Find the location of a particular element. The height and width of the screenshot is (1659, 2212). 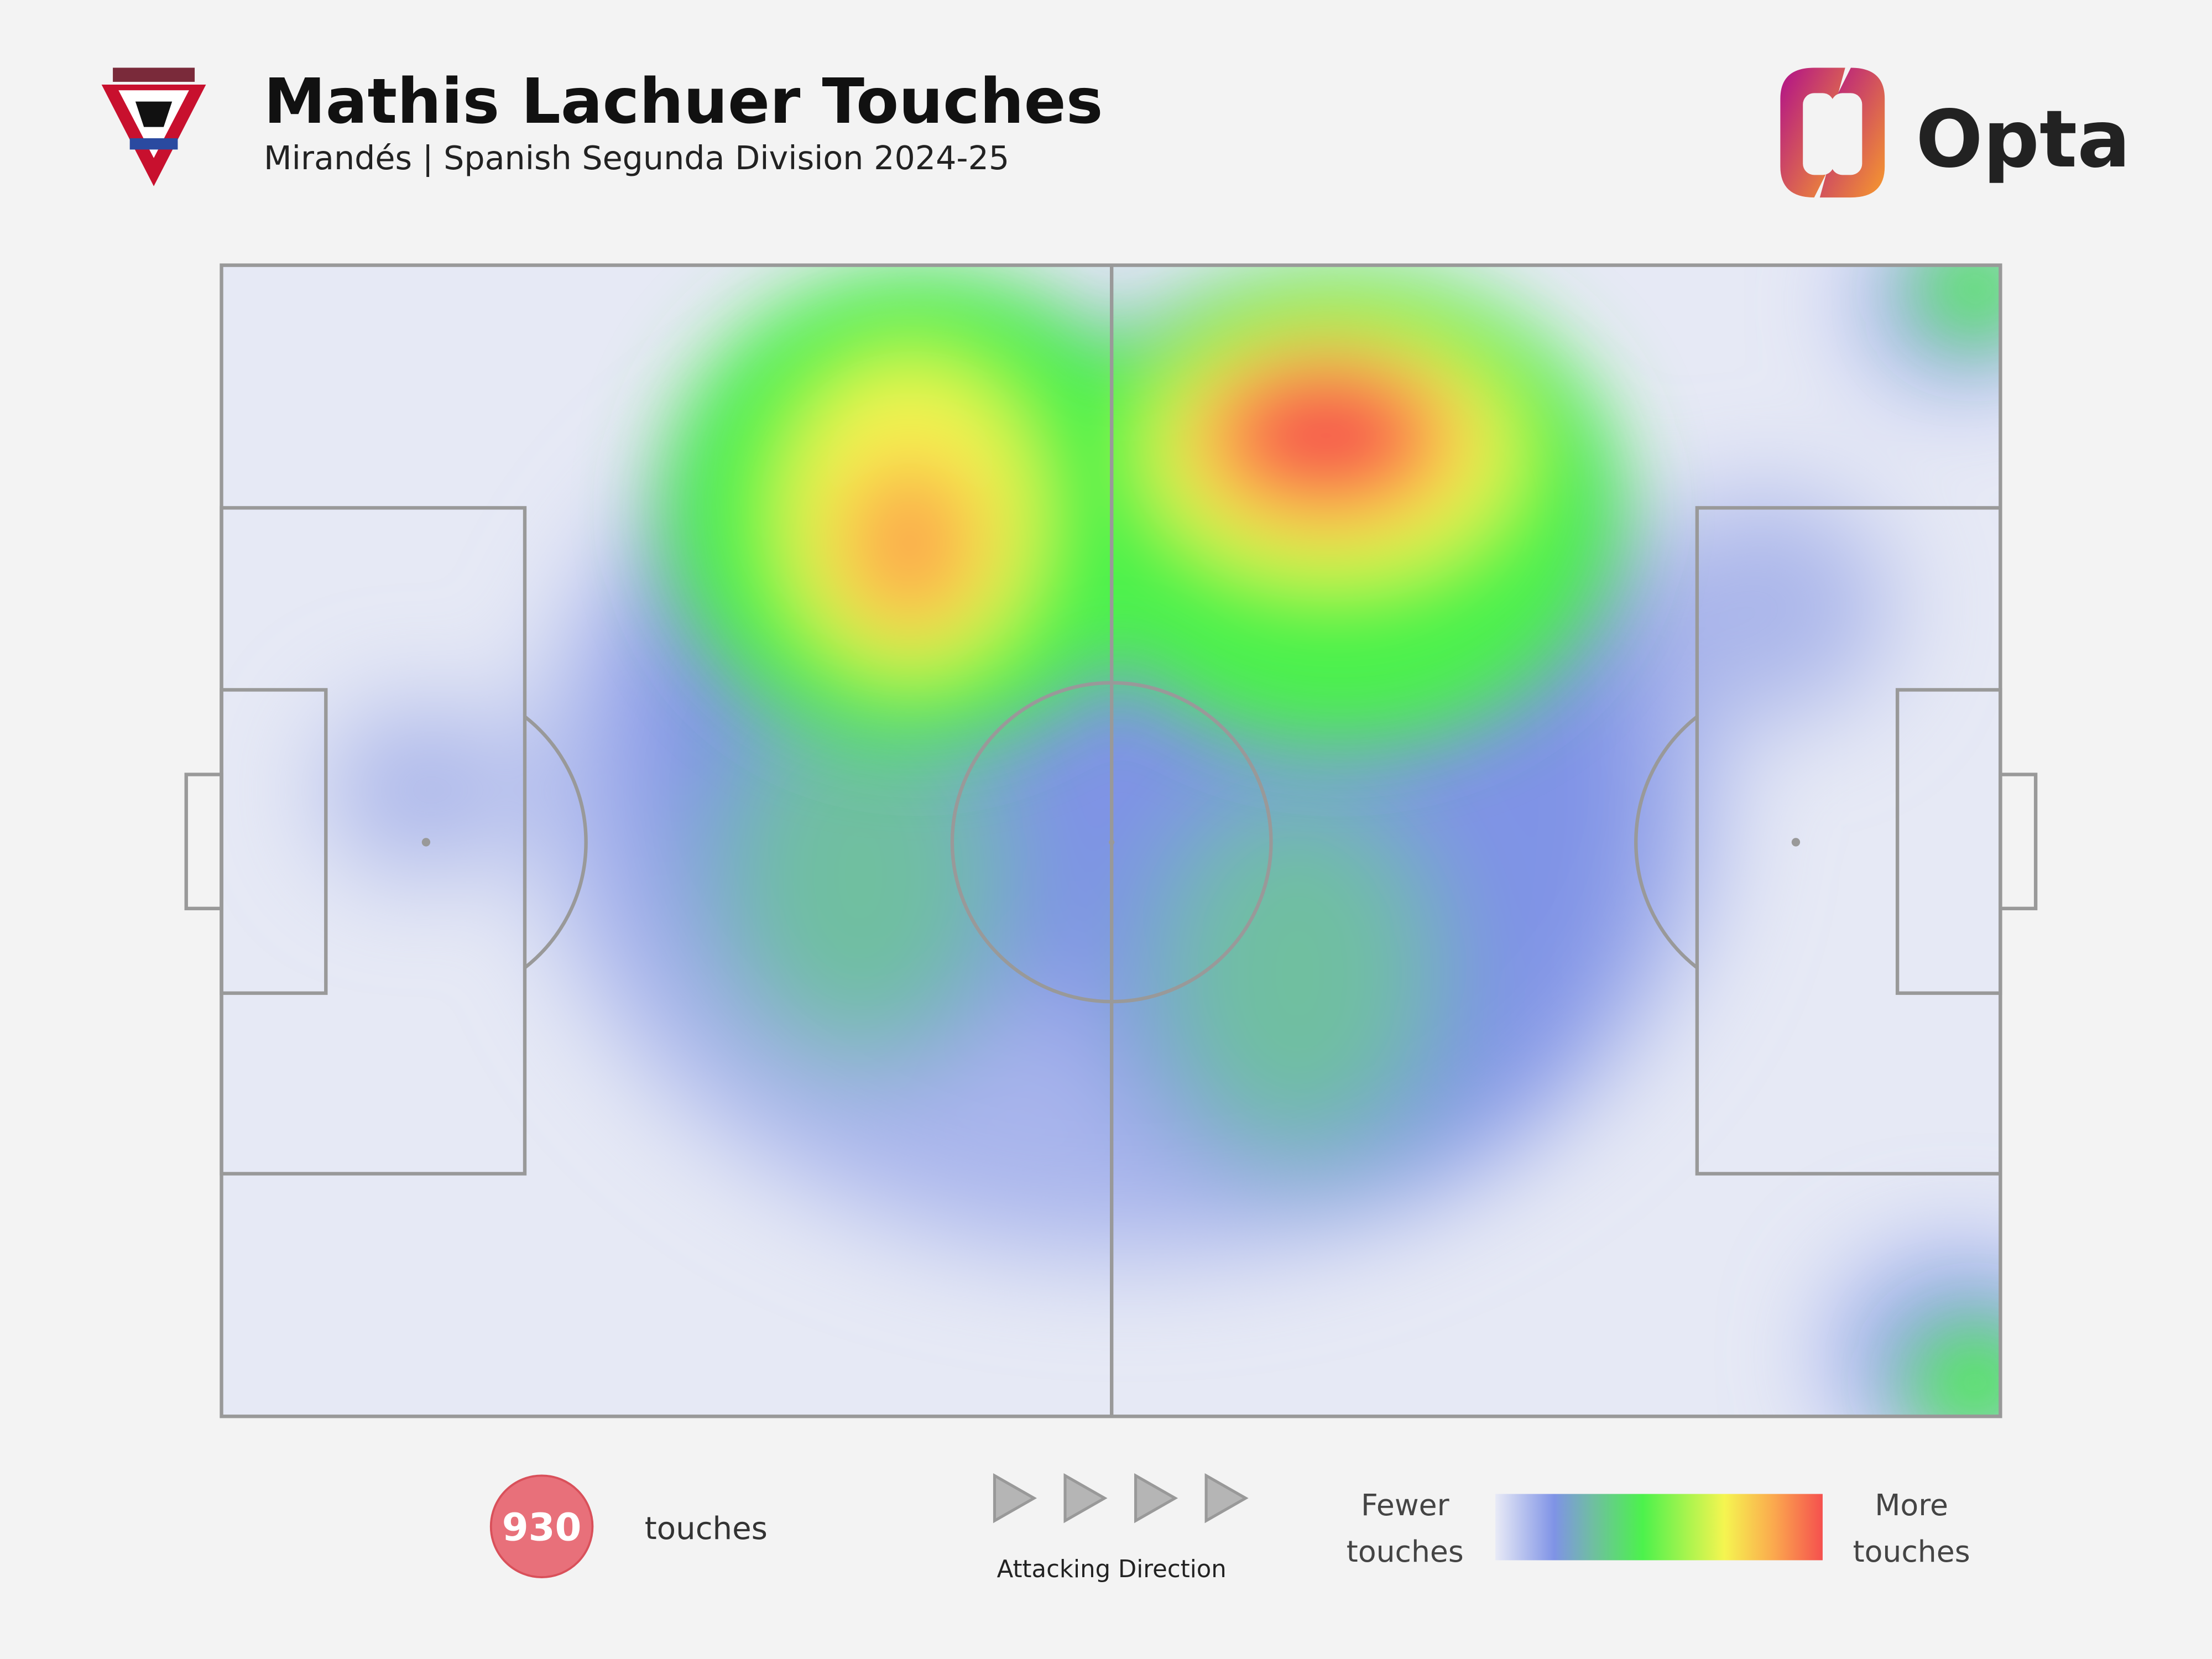

legend-high: touches is located at coordinates (1912, 1552).